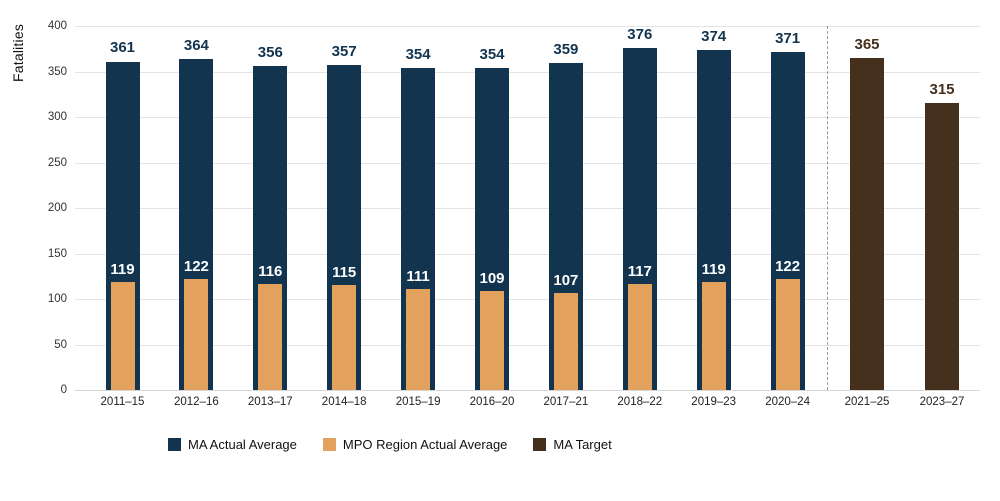 The width and height of the screenshot is (1000, 501). I want to click on y-tick-150: 150, so click(57, 253).